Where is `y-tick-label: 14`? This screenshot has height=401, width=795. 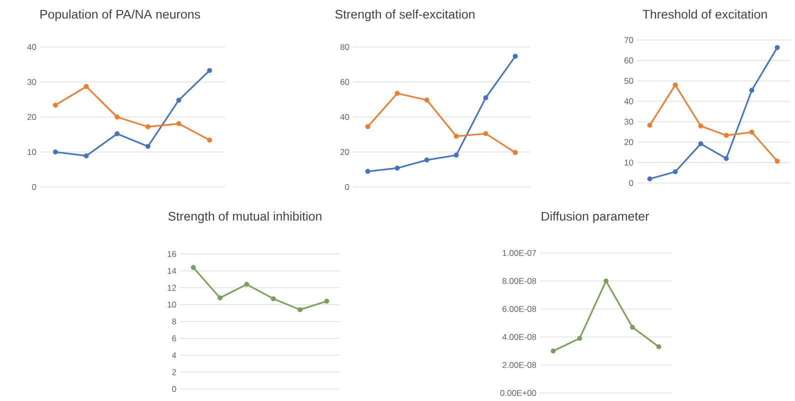 y-tick-label: 14 is located at coordinates (172, 271).